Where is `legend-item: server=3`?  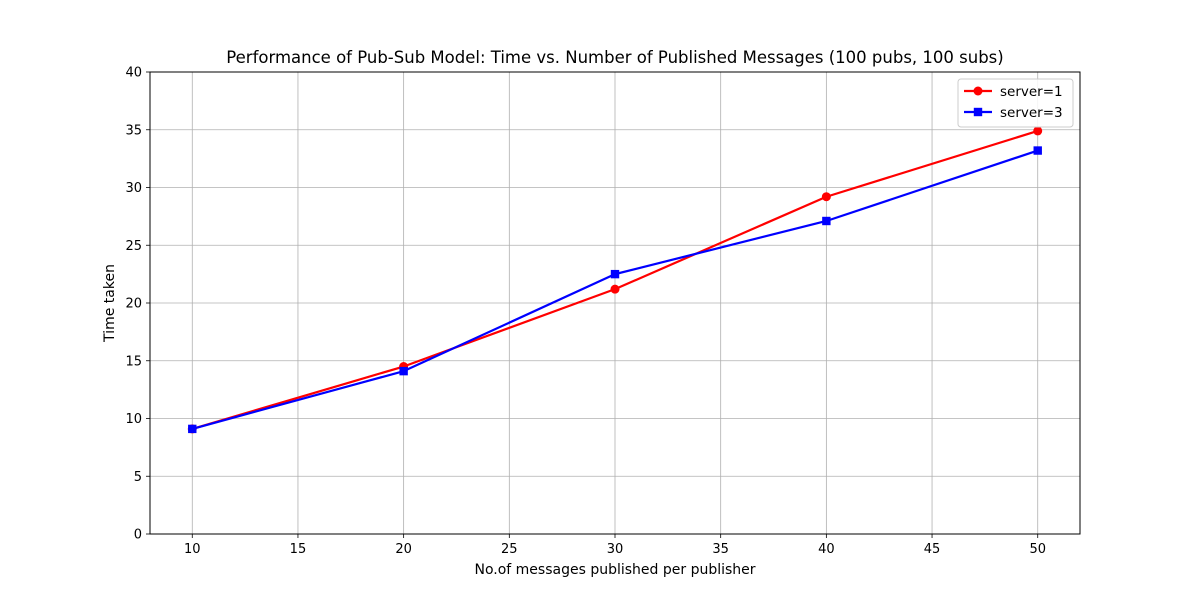
legend-item: server=3 is located at coordinates (1013, 113).